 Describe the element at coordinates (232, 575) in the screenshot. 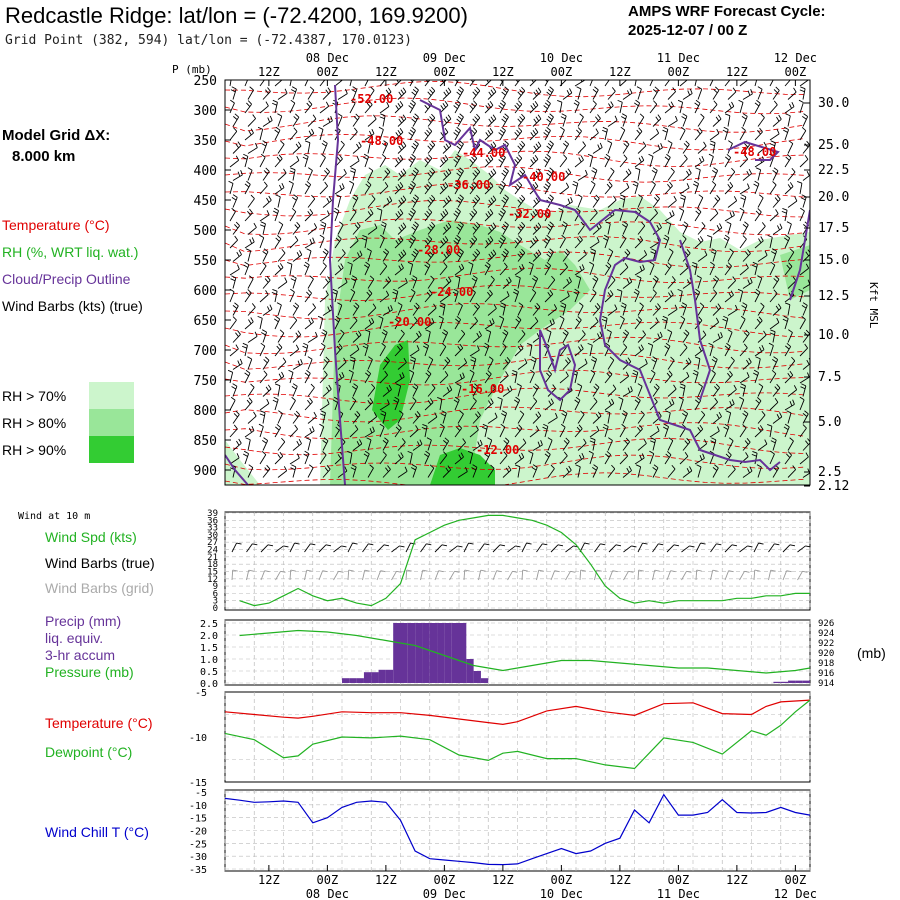

I see `wind-barb-grid` at that location.